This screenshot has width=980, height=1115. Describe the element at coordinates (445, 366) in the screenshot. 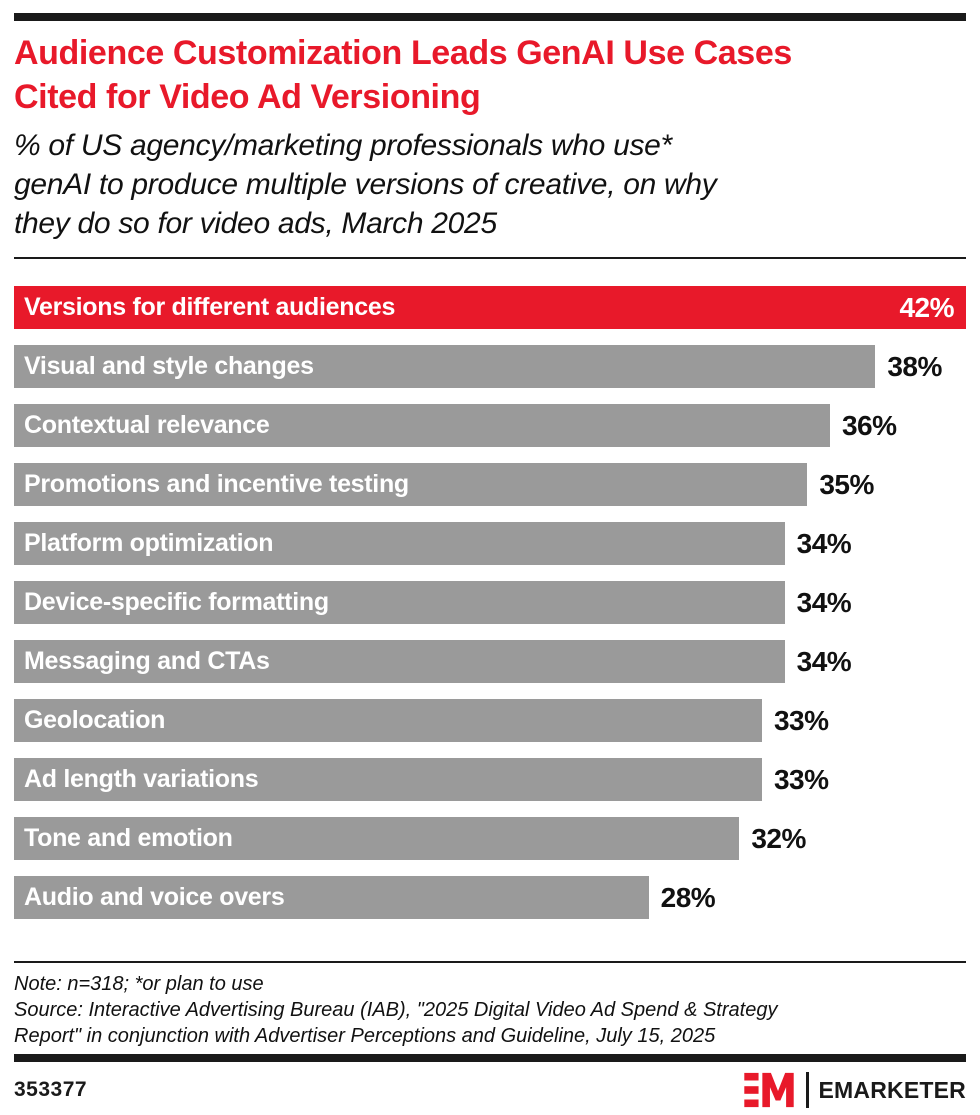

I see `bar: Visual and style changes` at that location.